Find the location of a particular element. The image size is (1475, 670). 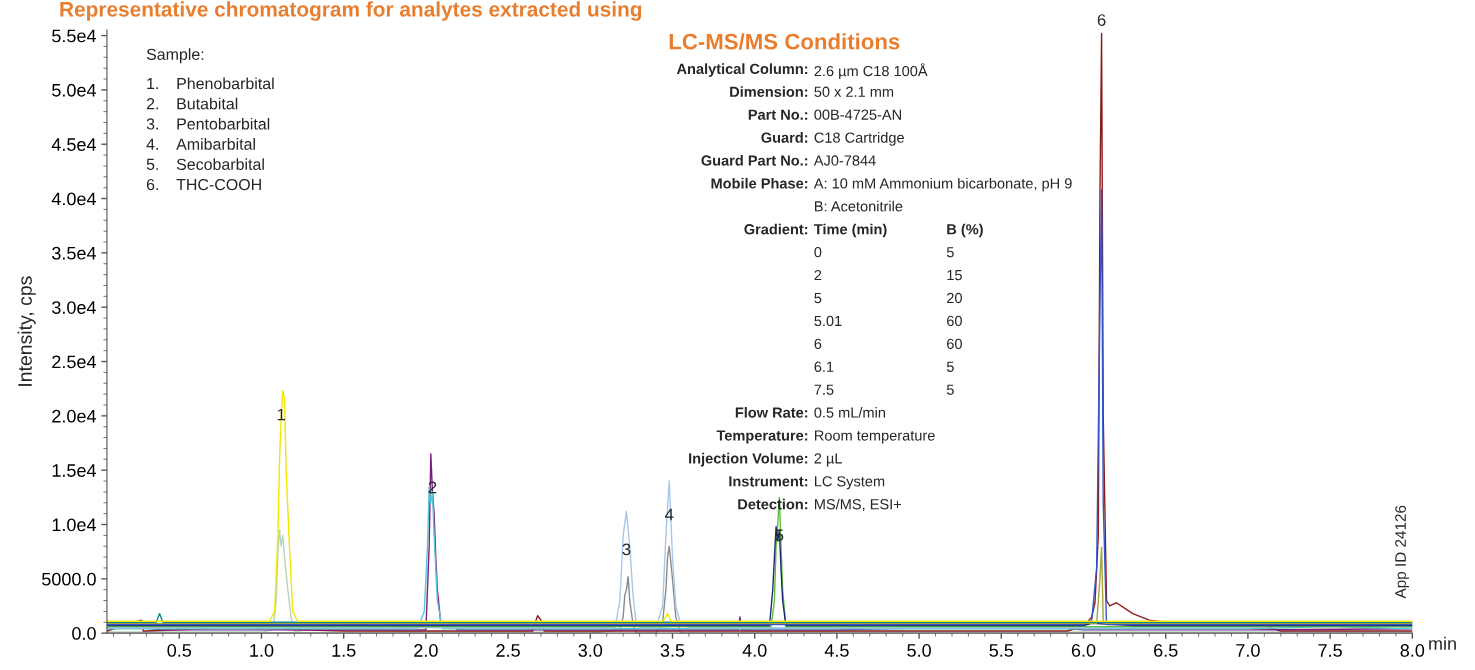

y-tick-label: 0.0 is located at coordinates (84, 633).